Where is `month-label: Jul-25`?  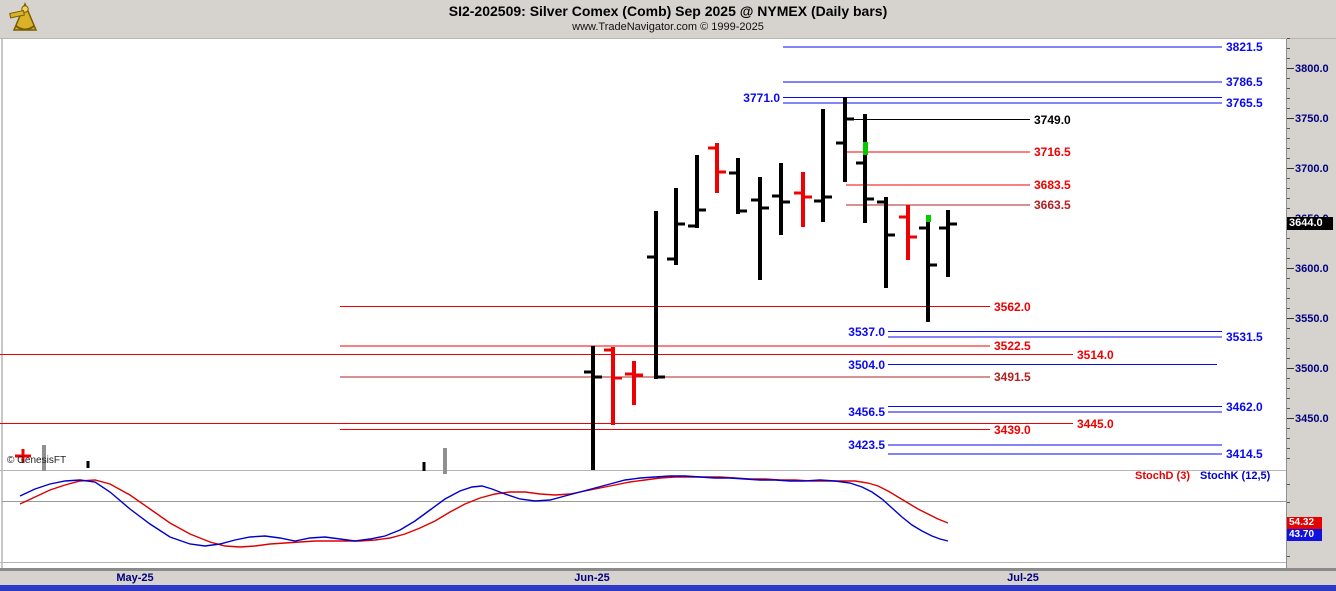
month-label: Jul-25 is located at coordinates (1023, 578).